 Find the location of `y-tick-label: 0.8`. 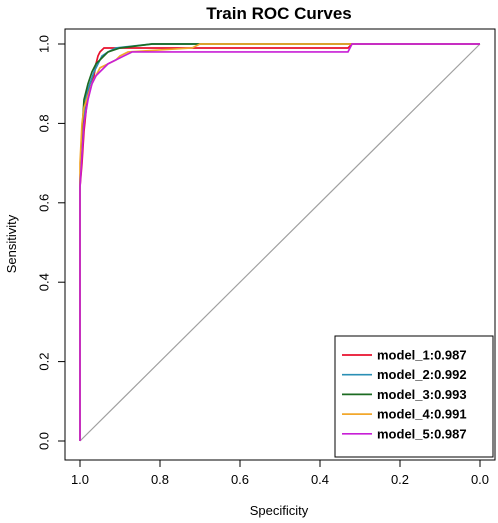

y-tick-label: 0.8 is located at coordinates (43, 123).